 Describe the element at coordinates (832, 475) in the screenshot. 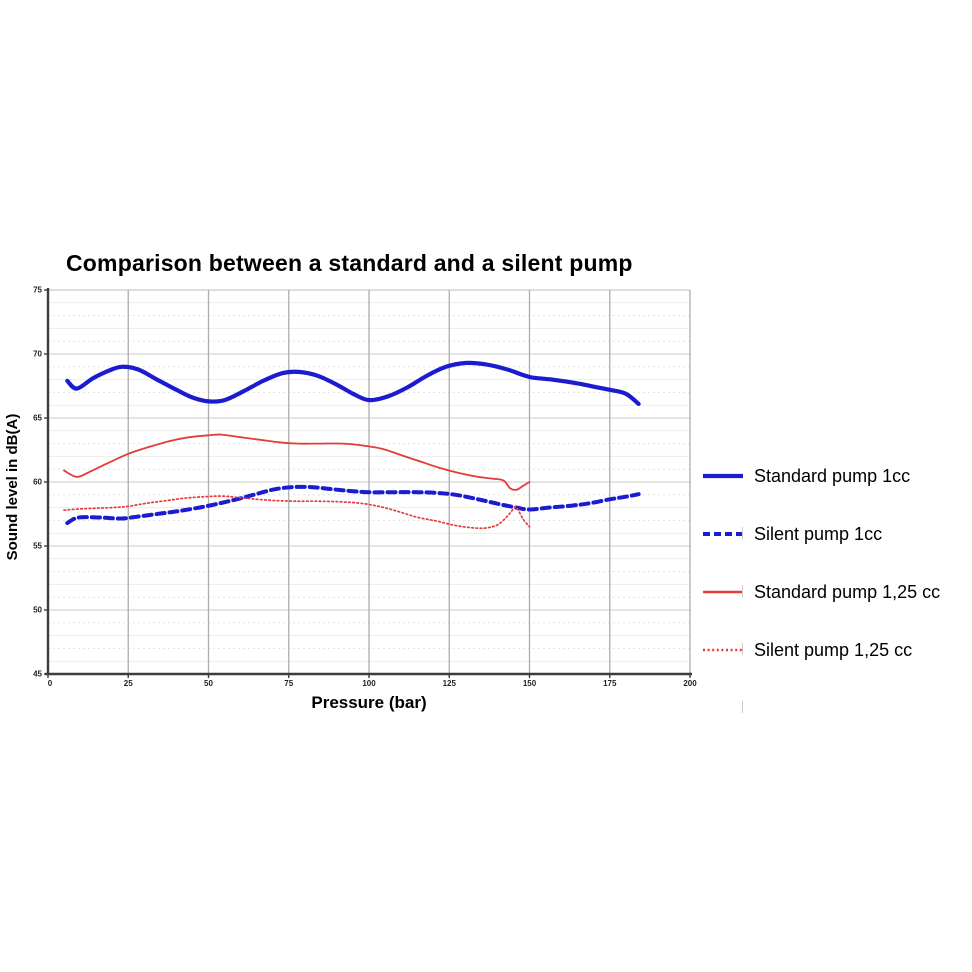

I see `legend-label: Standard pump 1cc` at that location.